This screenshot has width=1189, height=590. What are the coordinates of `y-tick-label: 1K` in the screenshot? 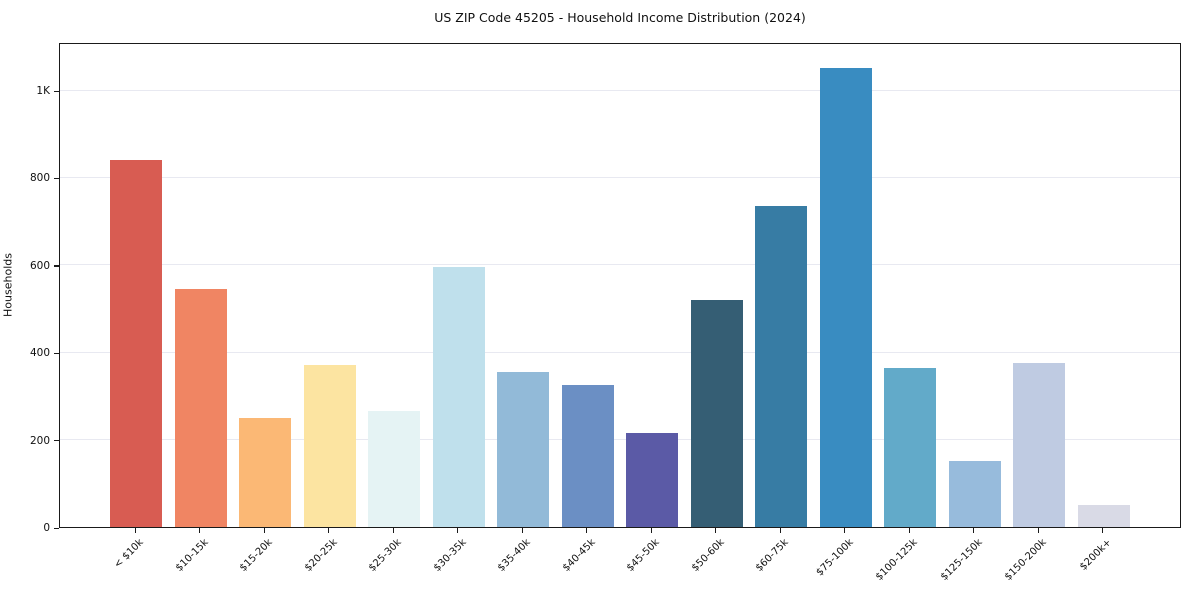 It's located at (43, 91).